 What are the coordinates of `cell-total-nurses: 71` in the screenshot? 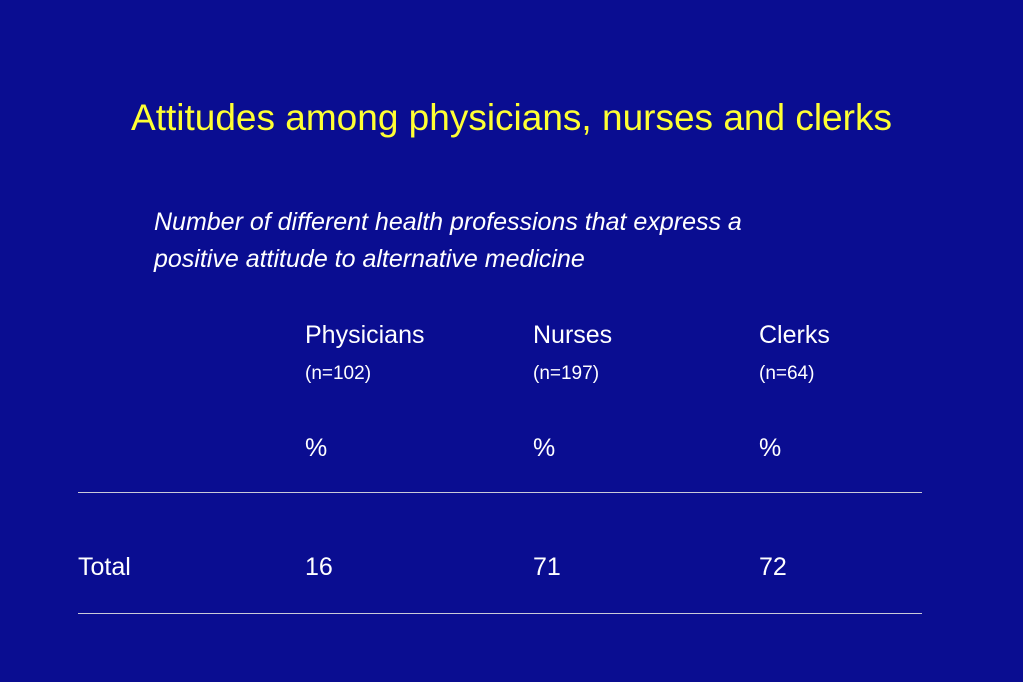 It's located at (547, 567).